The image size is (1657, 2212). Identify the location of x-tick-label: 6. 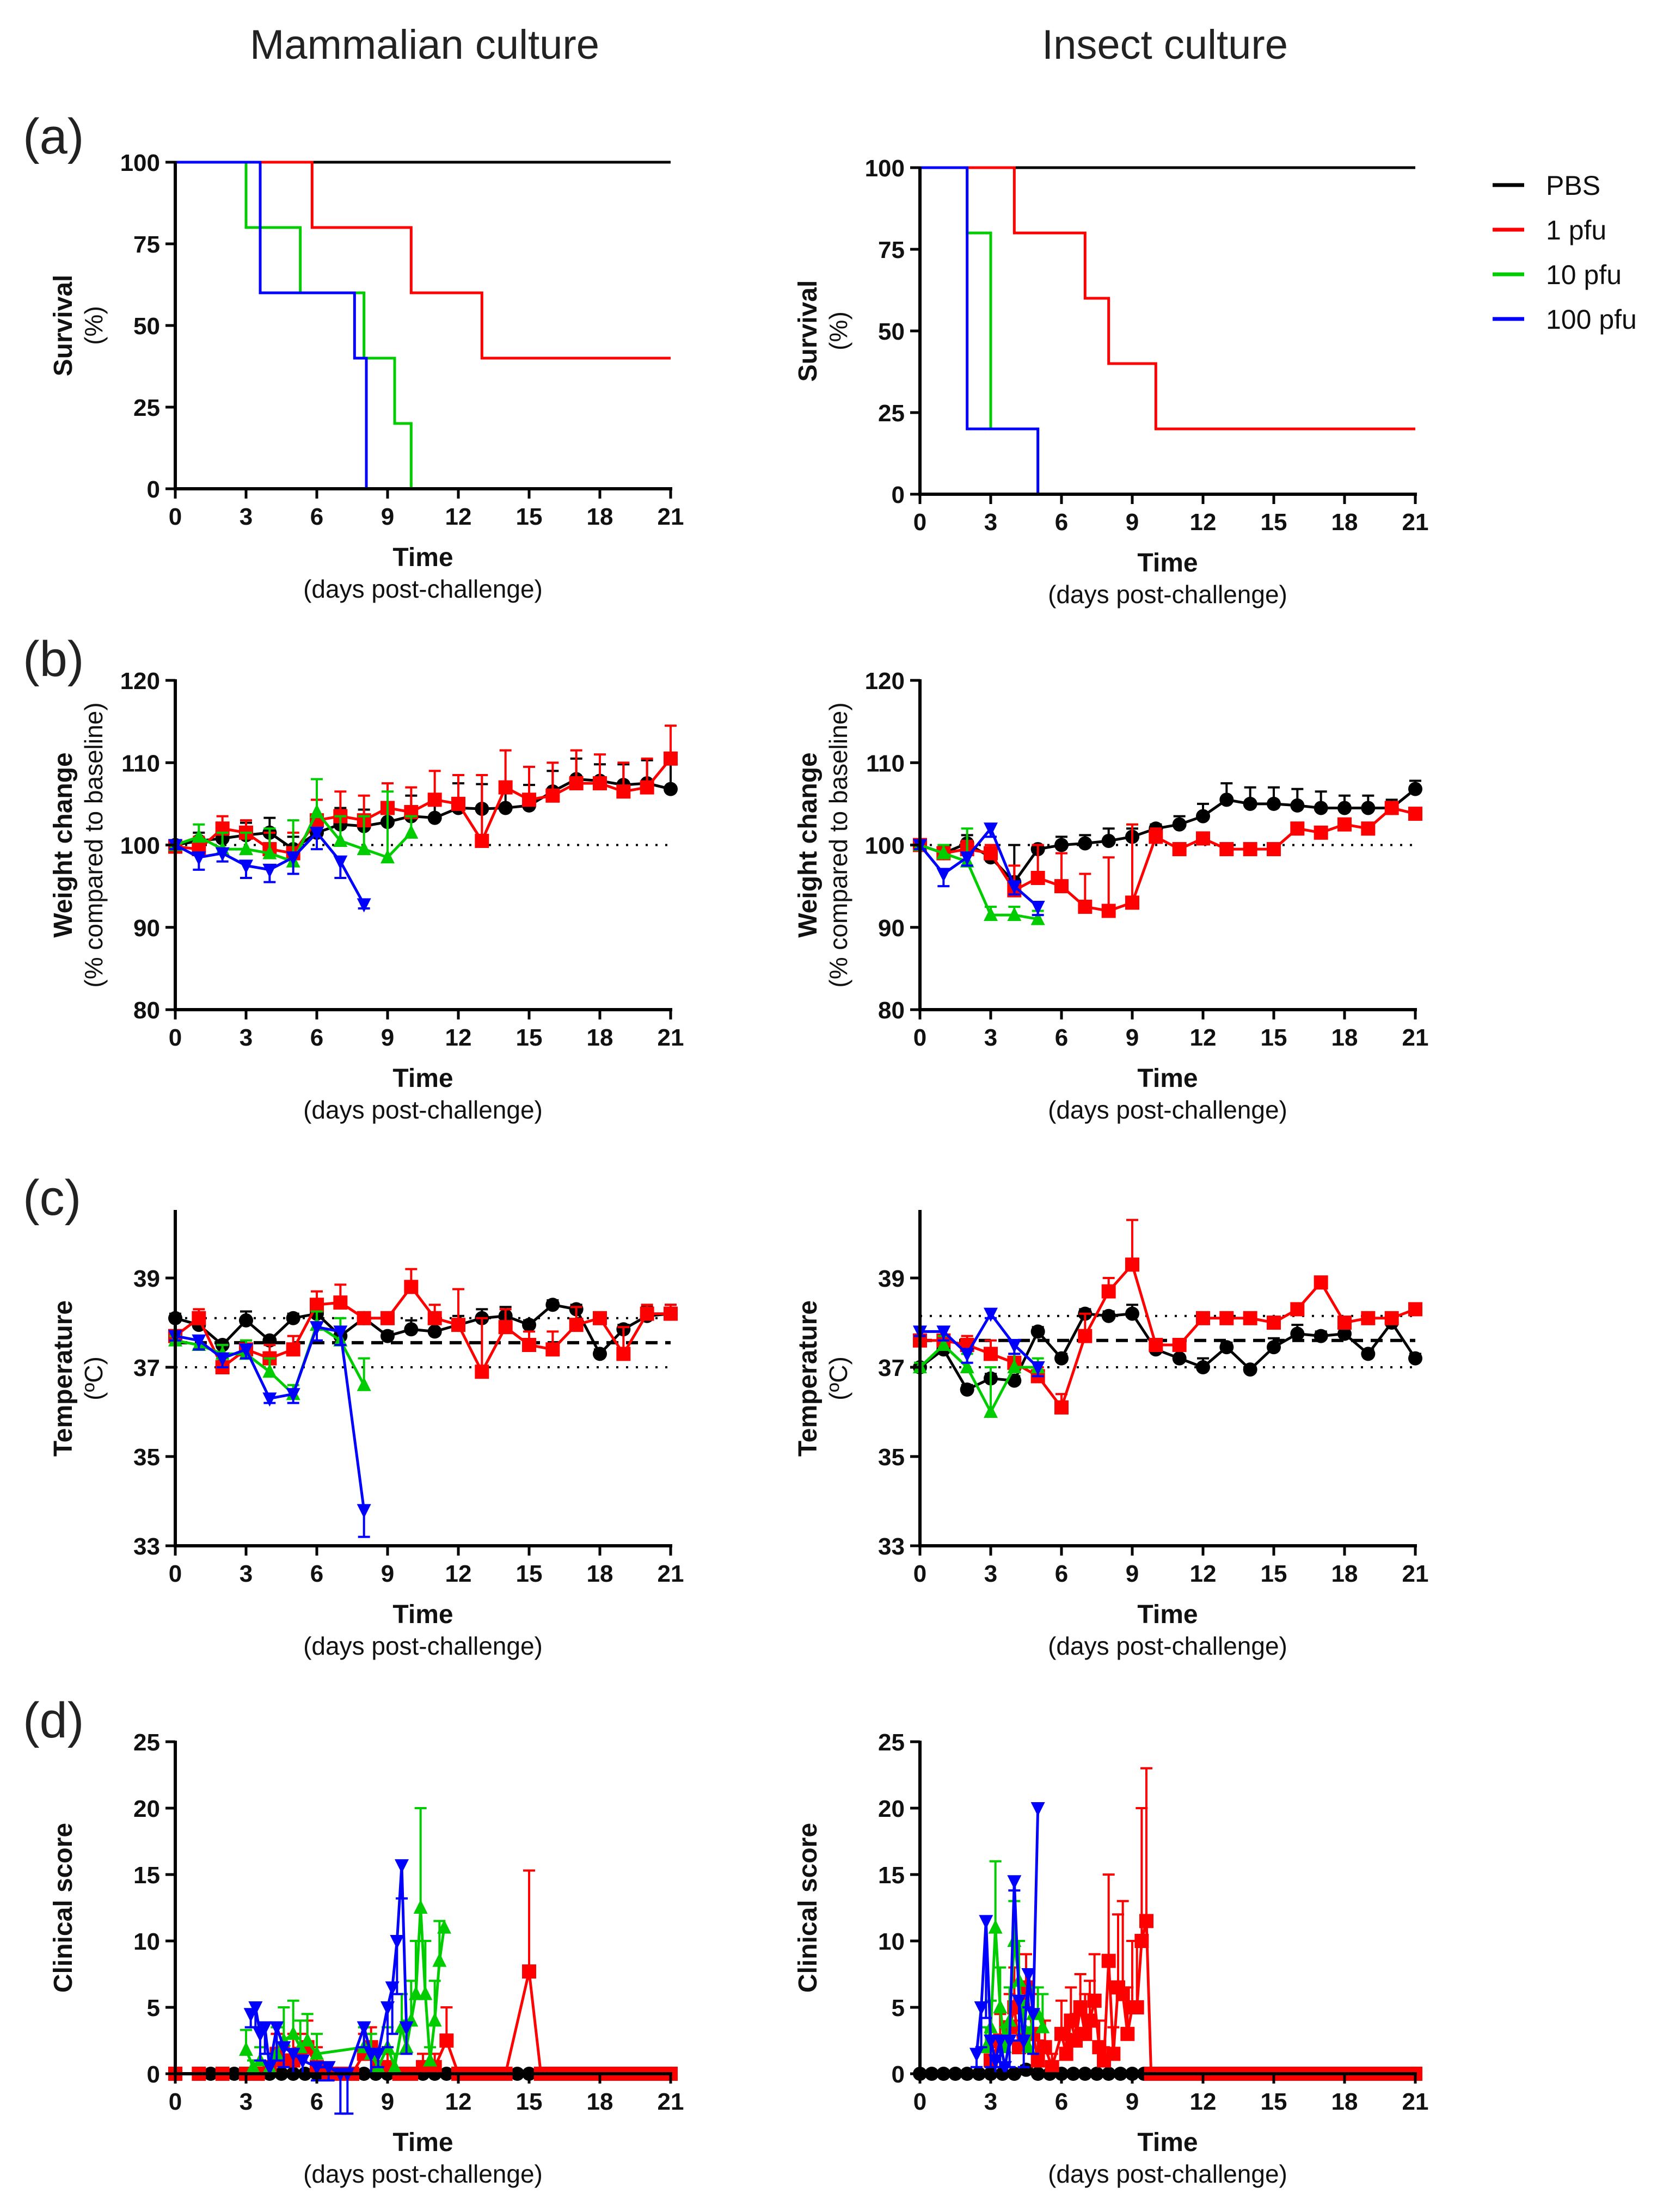
(1061, 2101).